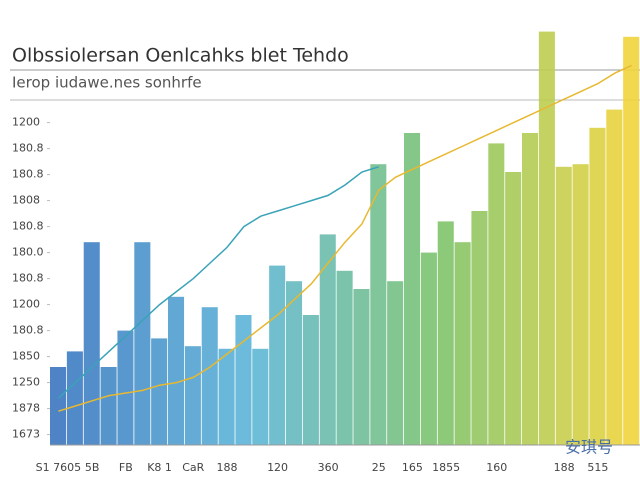 The image size is (640, 480). I want to click on x-tick-label: CaR, so click(193, 467).